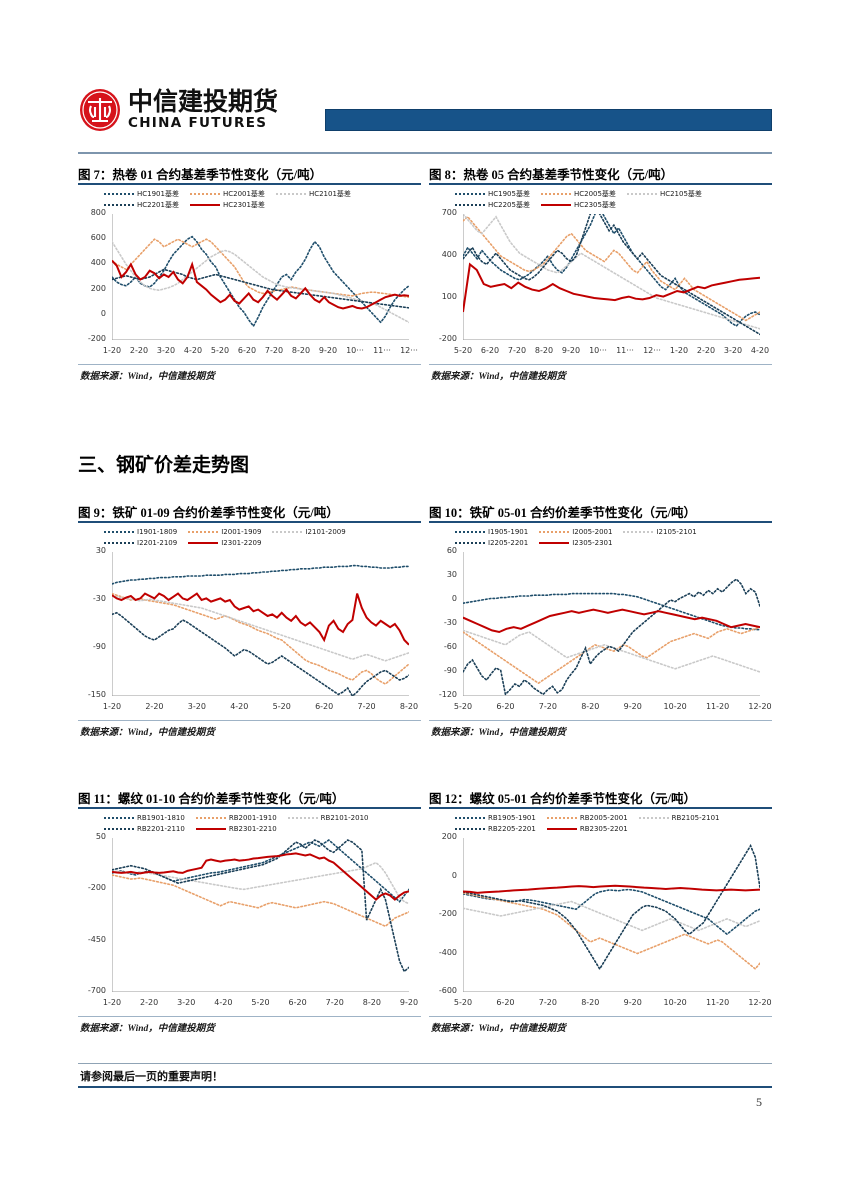  I want to click on legend-label: RB1905-1901, so click(512, 817).